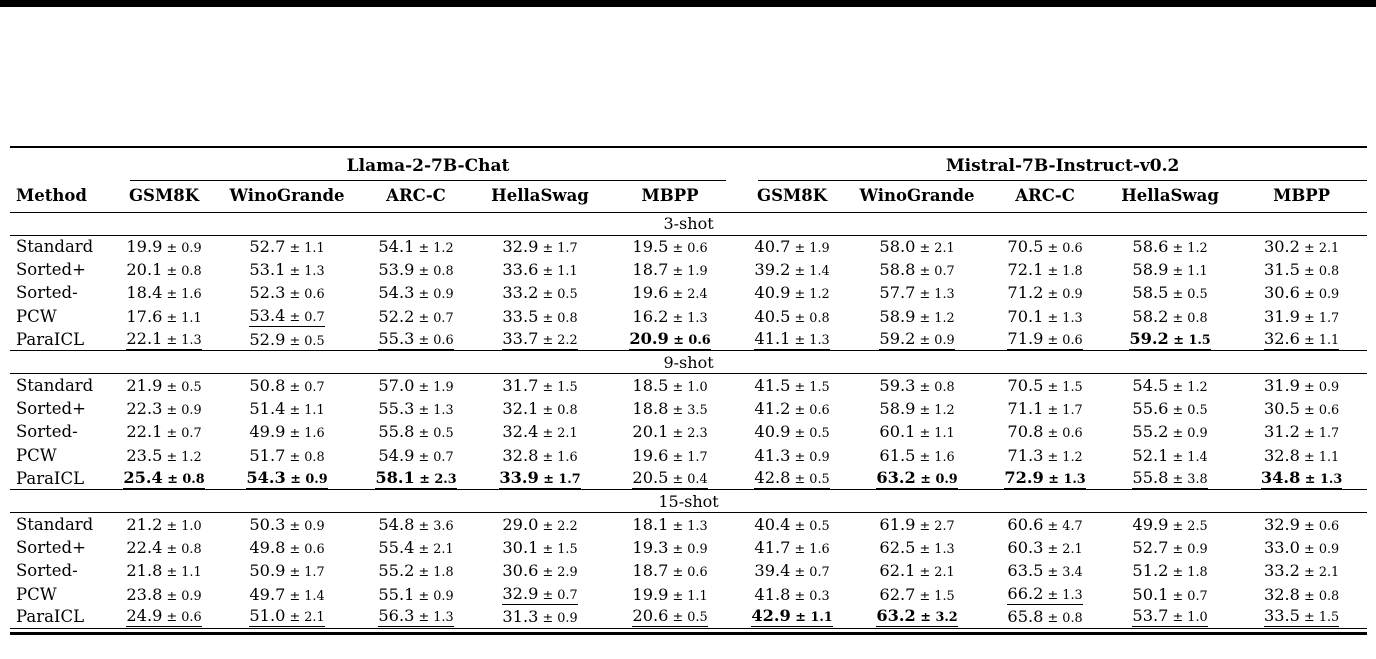 The width and height of the screenshot is (1376, 659). I want to click on metric-cell: 54.3 ± 0.9, so click(416, 292).